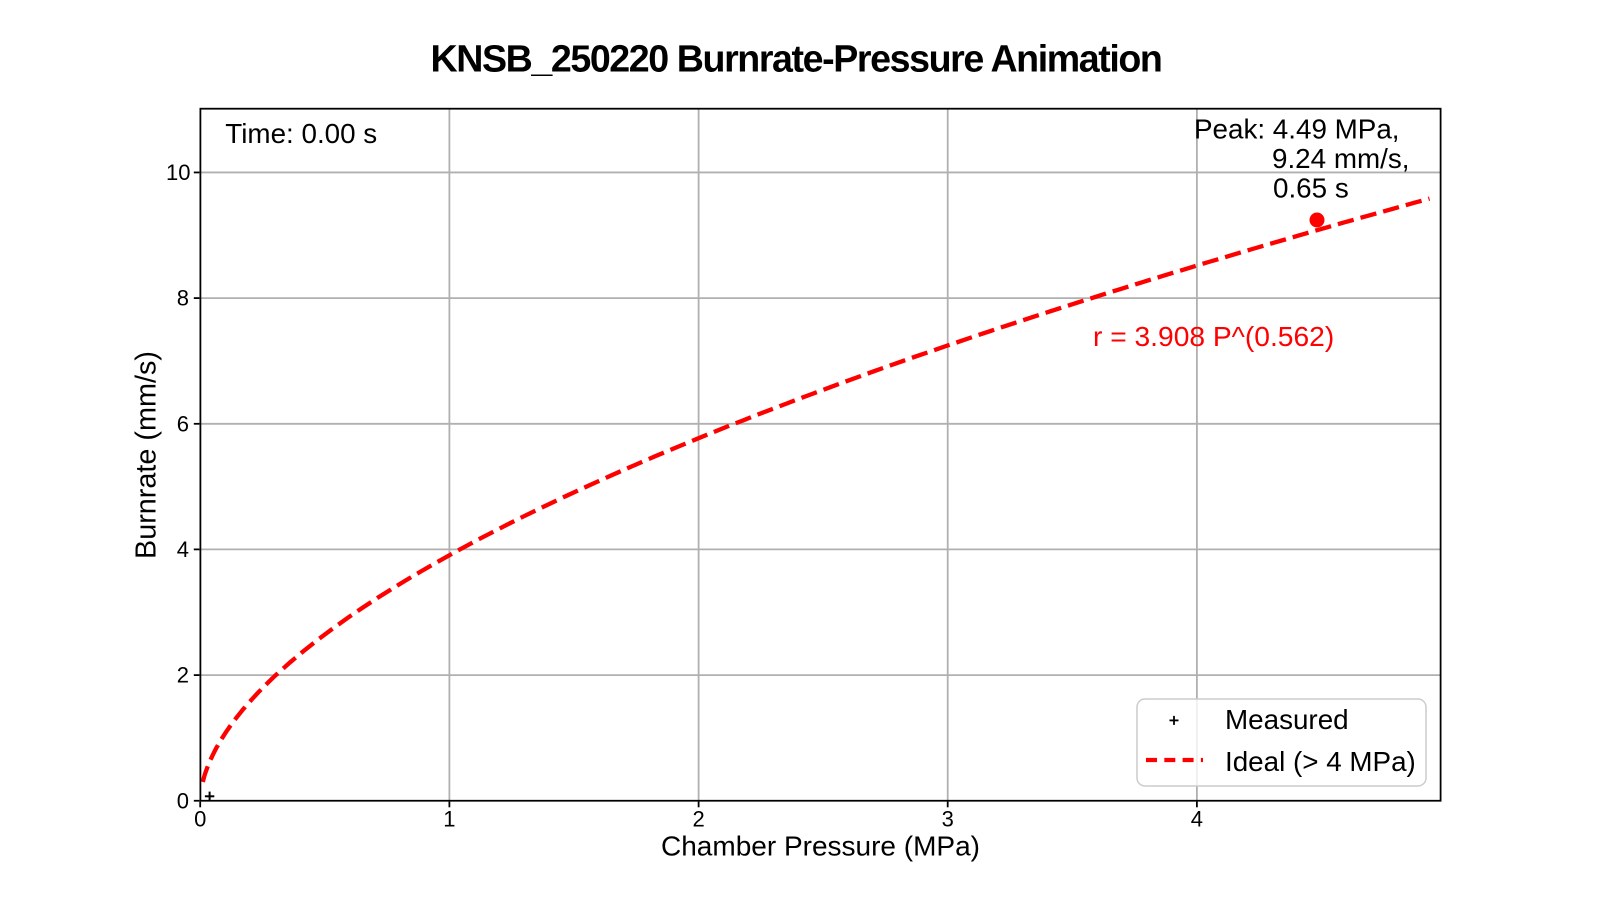 The height and width of the screenshot is (900, 1600). Describe the element at coordinates (449, 818) in the screenshot. I see `svg-text: 1` at that location.